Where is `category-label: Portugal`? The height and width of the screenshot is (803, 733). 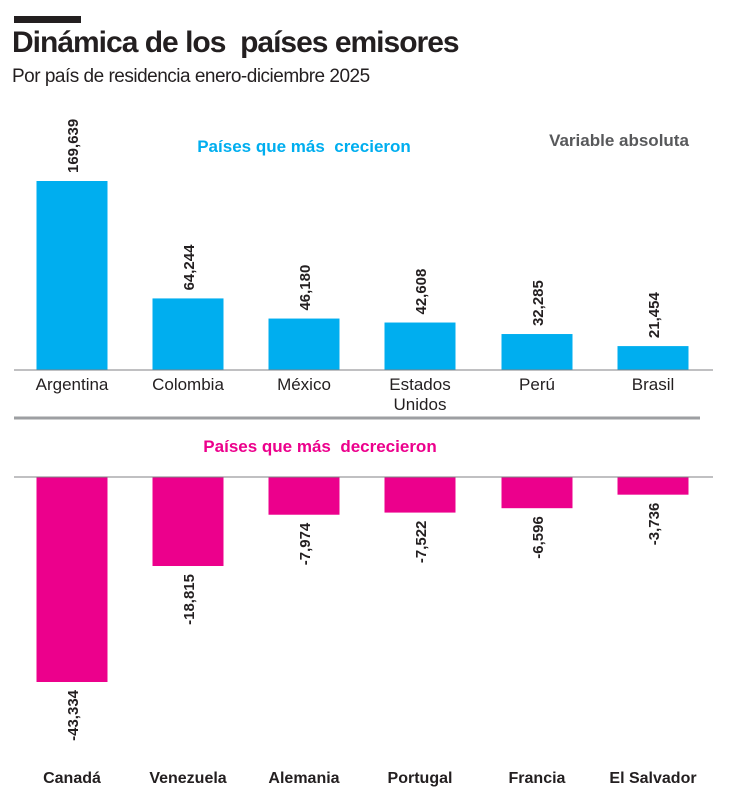
category-label: Portugal is located at coordinates (420, 778).